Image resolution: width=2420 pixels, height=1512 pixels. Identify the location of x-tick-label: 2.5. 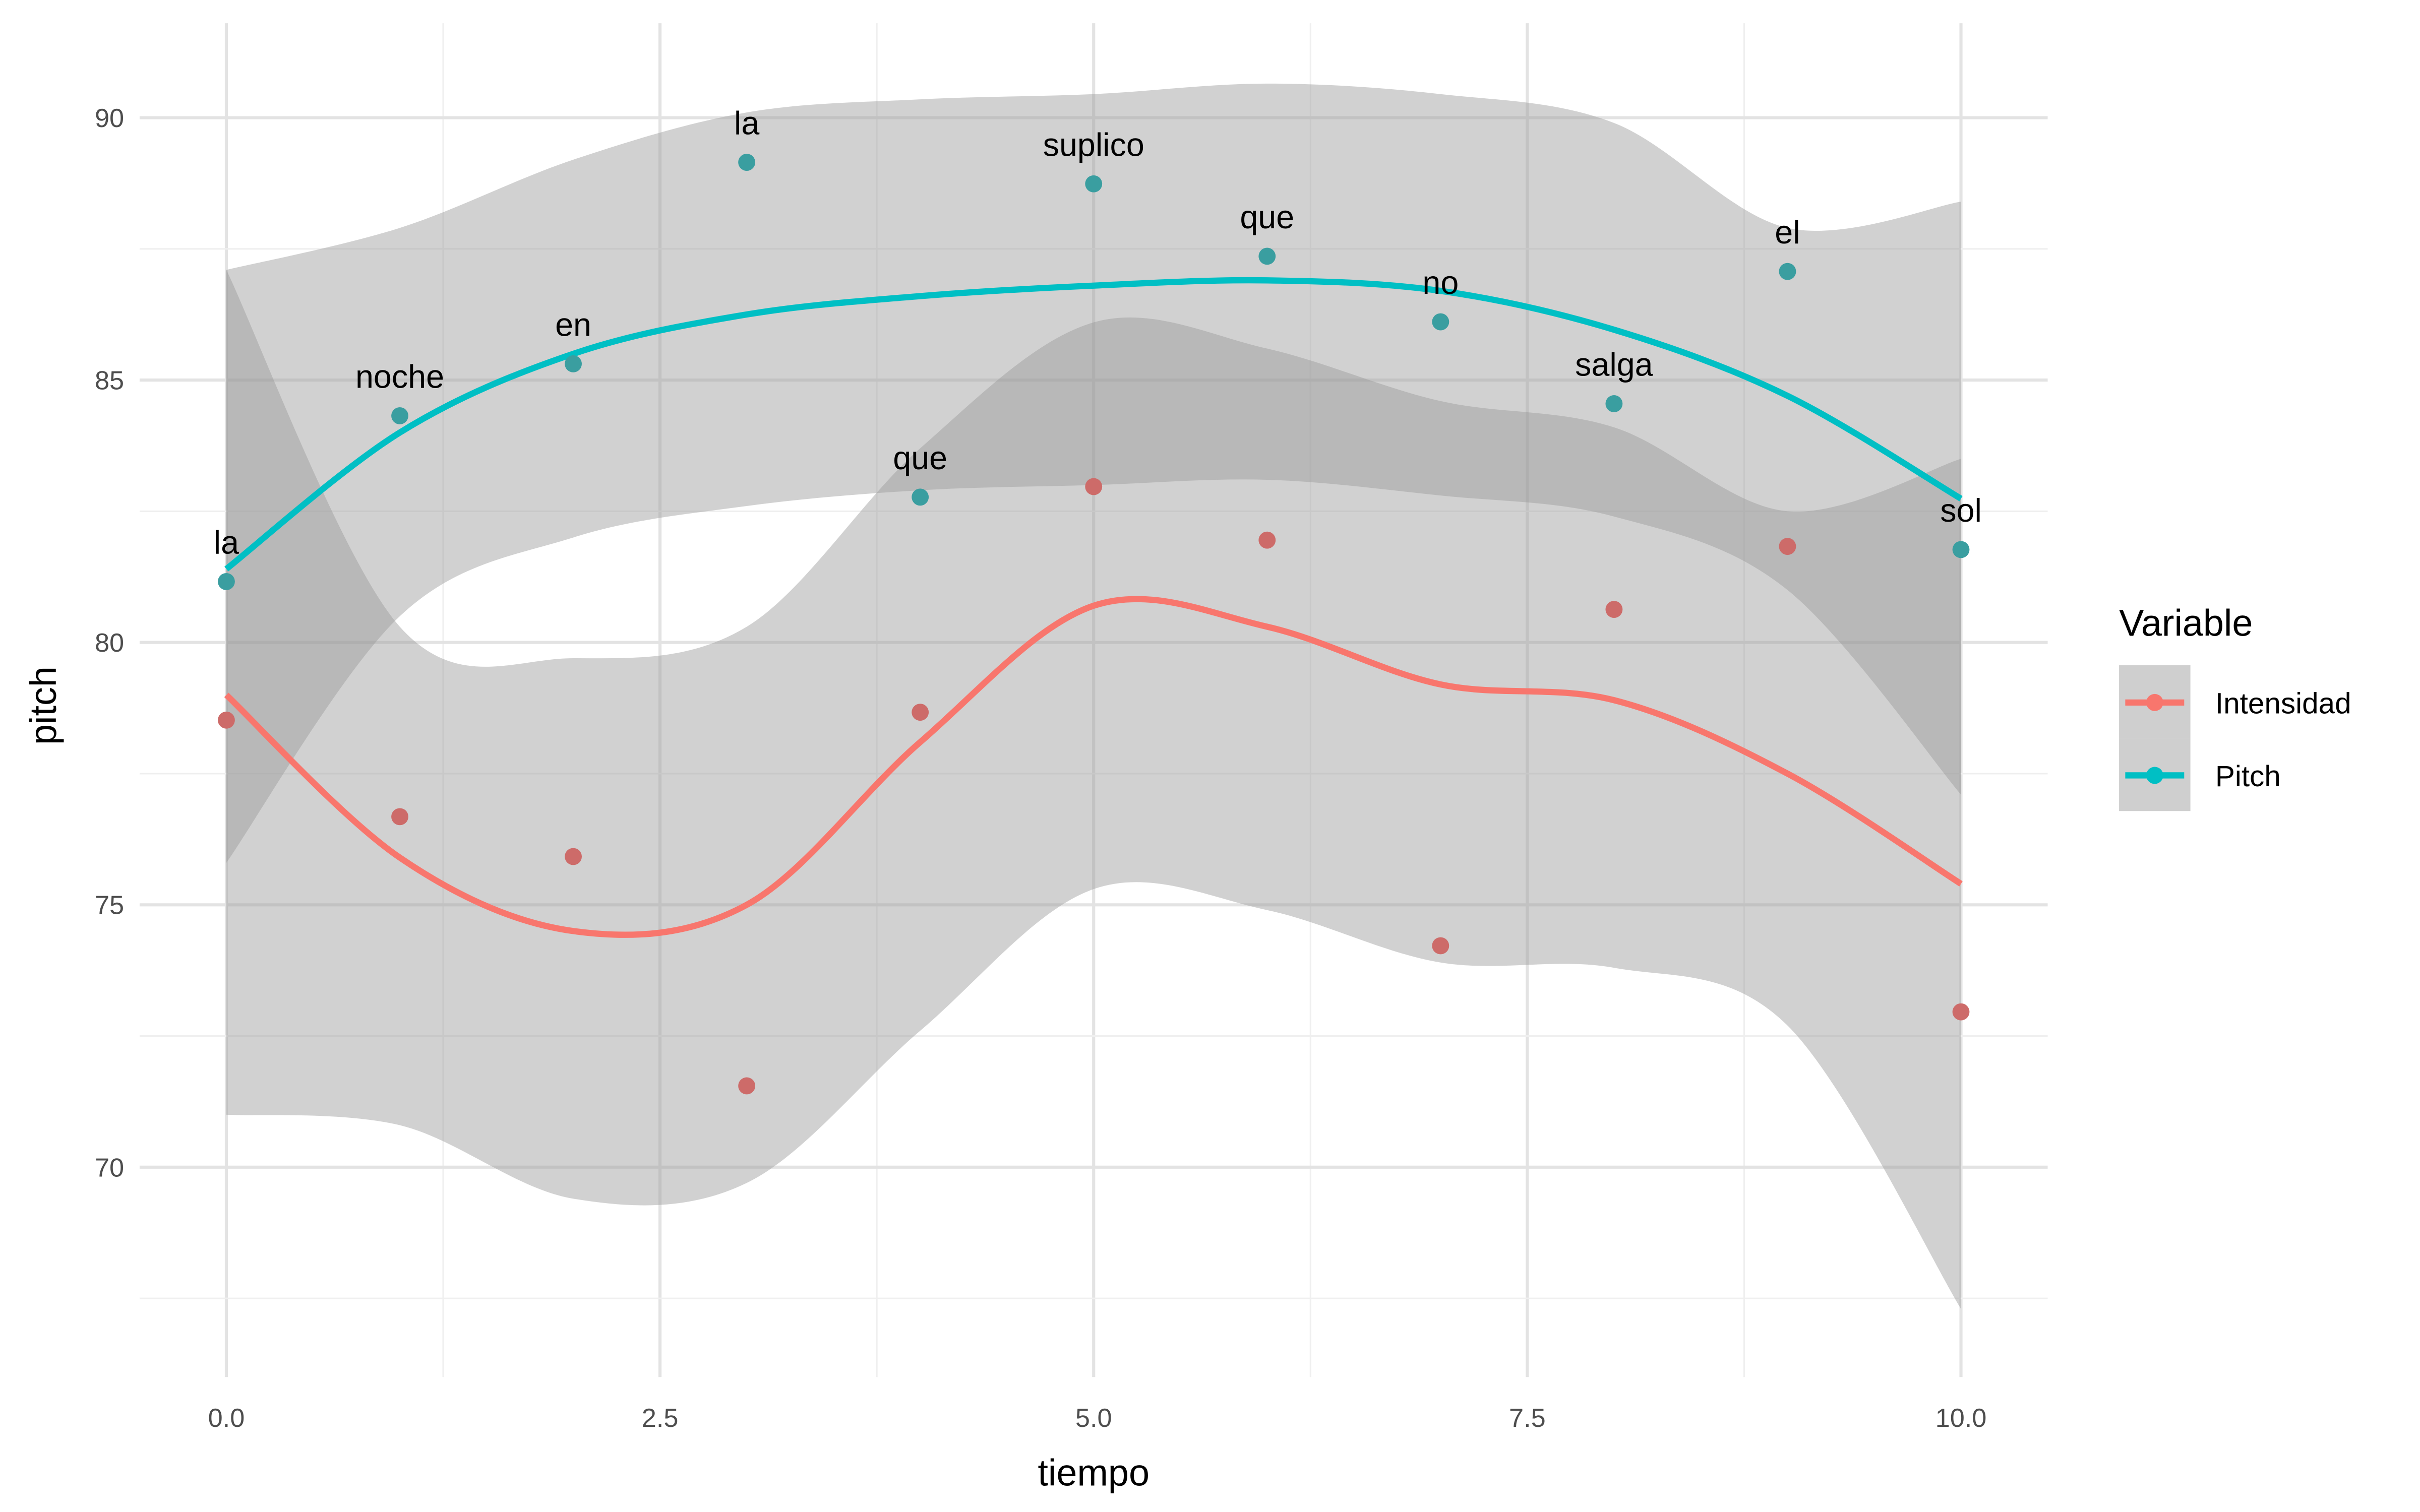
(660, 1419).